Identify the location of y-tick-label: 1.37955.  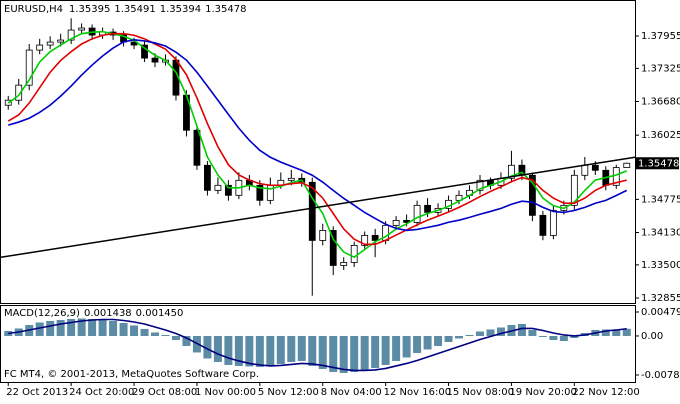
(660, 36).